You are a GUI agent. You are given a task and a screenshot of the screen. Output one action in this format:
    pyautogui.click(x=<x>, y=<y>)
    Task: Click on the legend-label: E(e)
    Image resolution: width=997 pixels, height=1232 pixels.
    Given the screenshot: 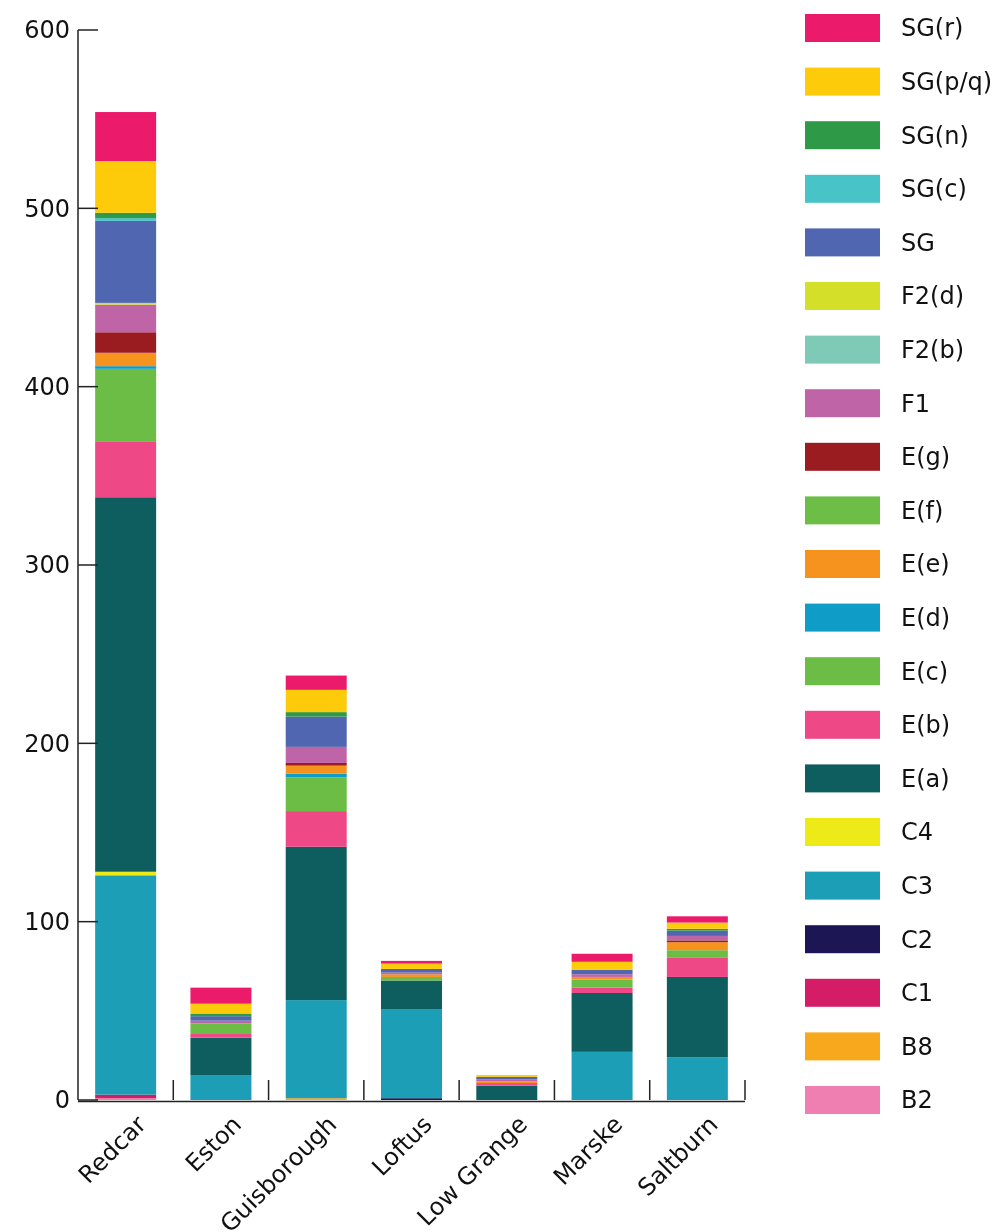 What is the action you would take?
    pyautogui.click(x=925, y=564)
    